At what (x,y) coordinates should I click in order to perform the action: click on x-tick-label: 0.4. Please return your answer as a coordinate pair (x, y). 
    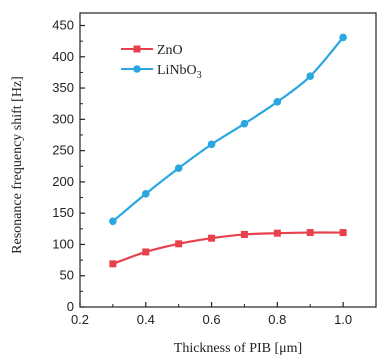
    Looking at the image, I should click on (146, 319).